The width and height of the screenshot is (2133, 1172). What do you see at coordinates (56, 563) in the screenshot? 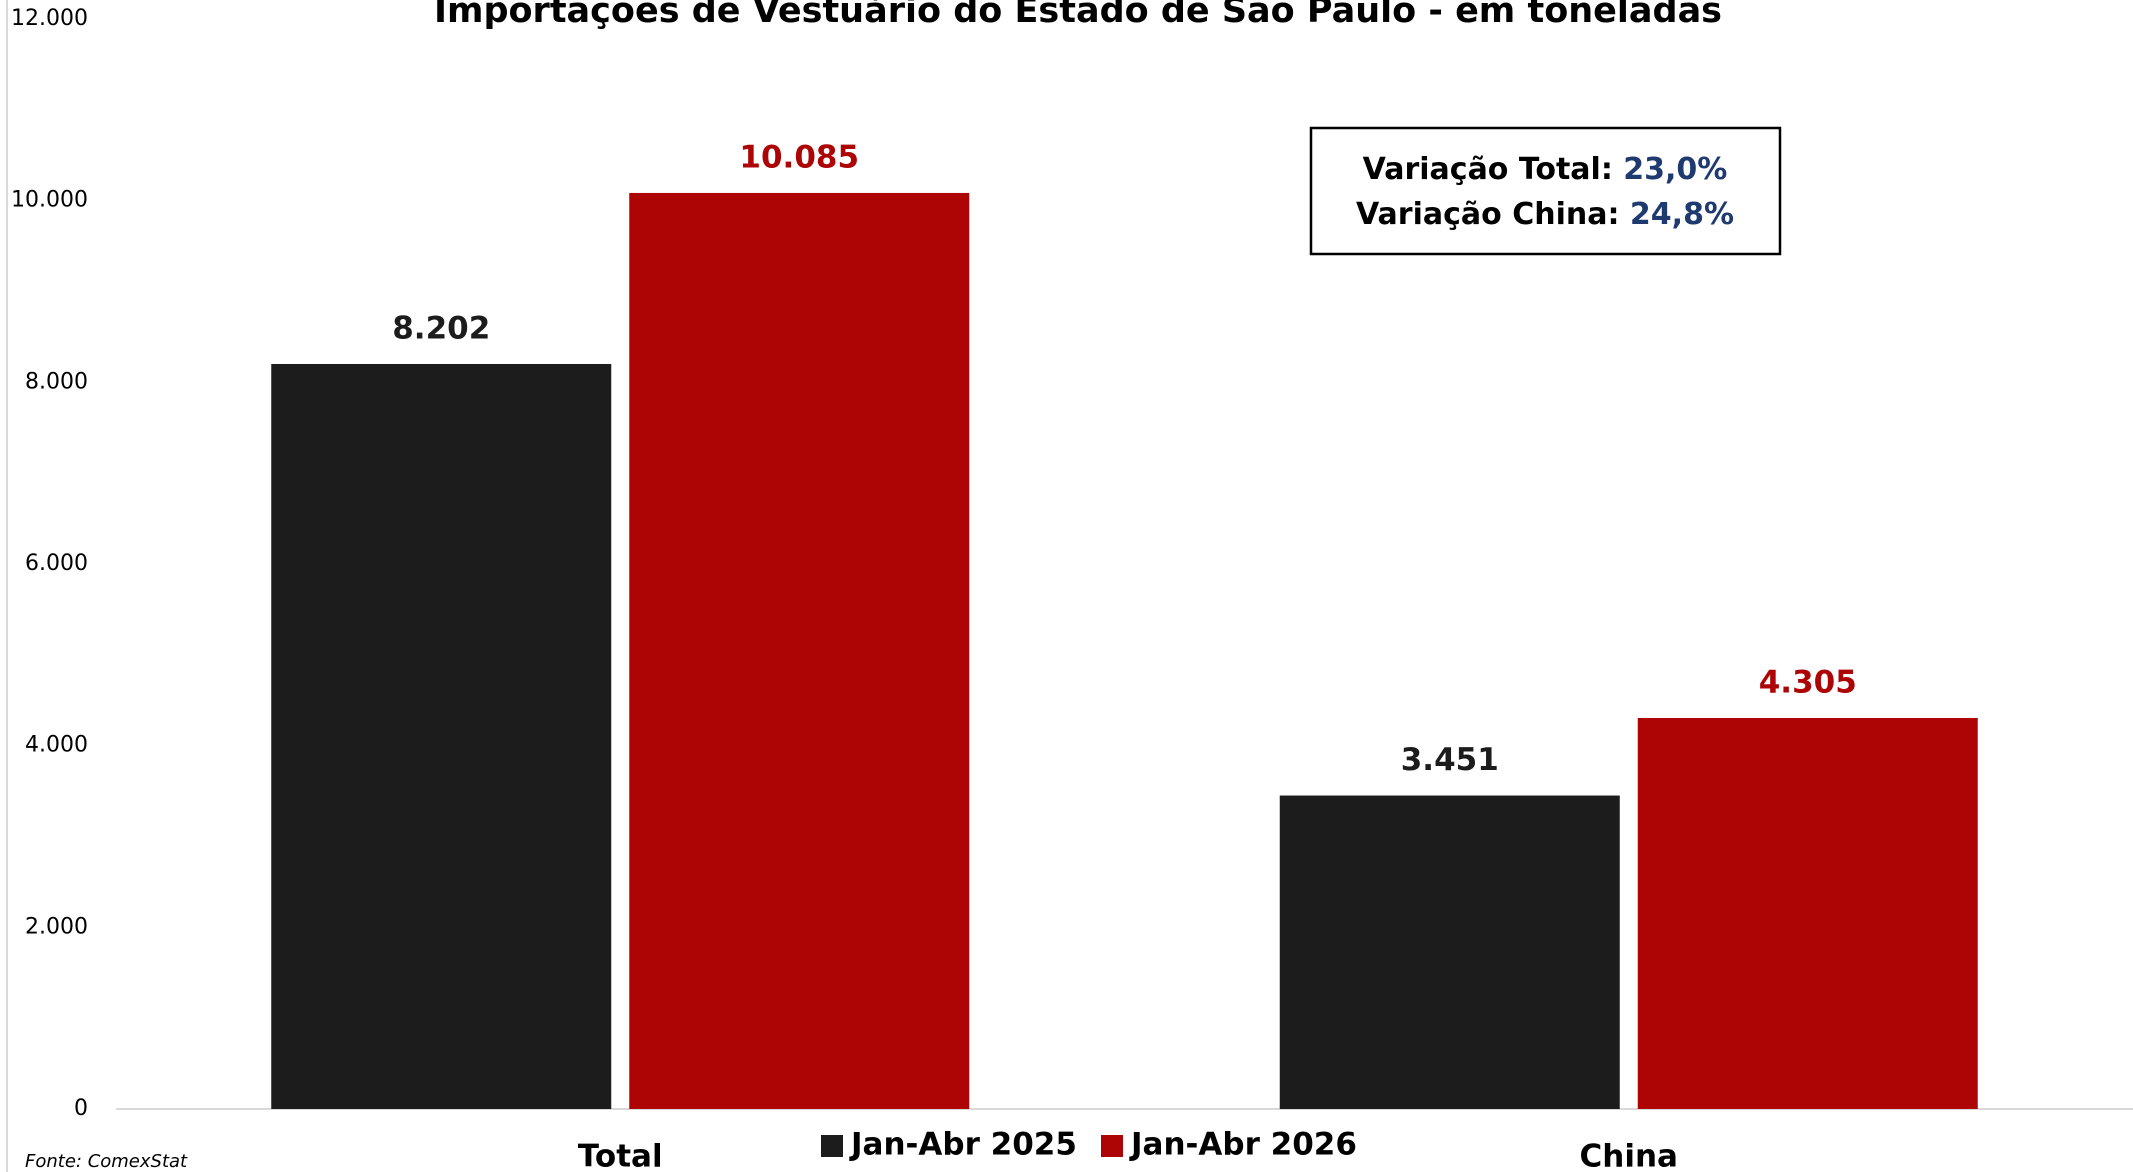
I see `y-tick-label: 6.000` at bounding box center [56, 563].